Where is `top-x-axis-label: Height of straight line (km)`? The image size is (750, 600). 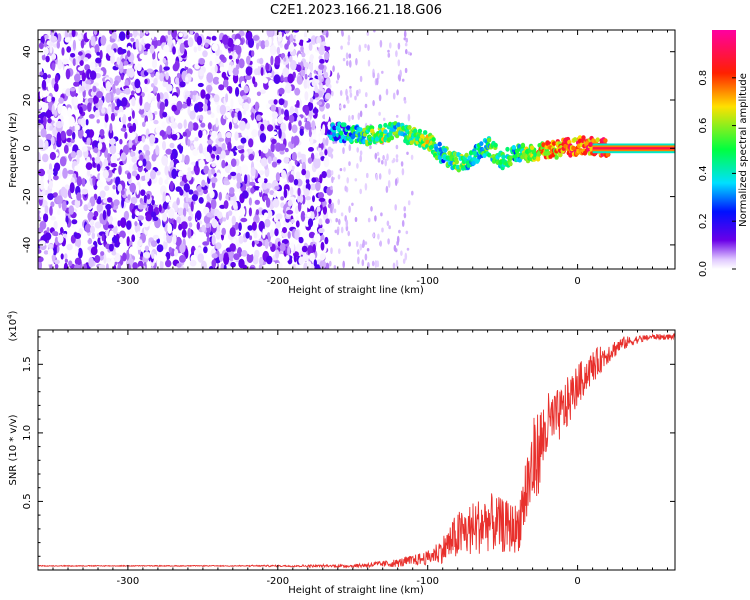 top-x-axis-label: Height of straight line (km) is located at coordinates (356, 290).